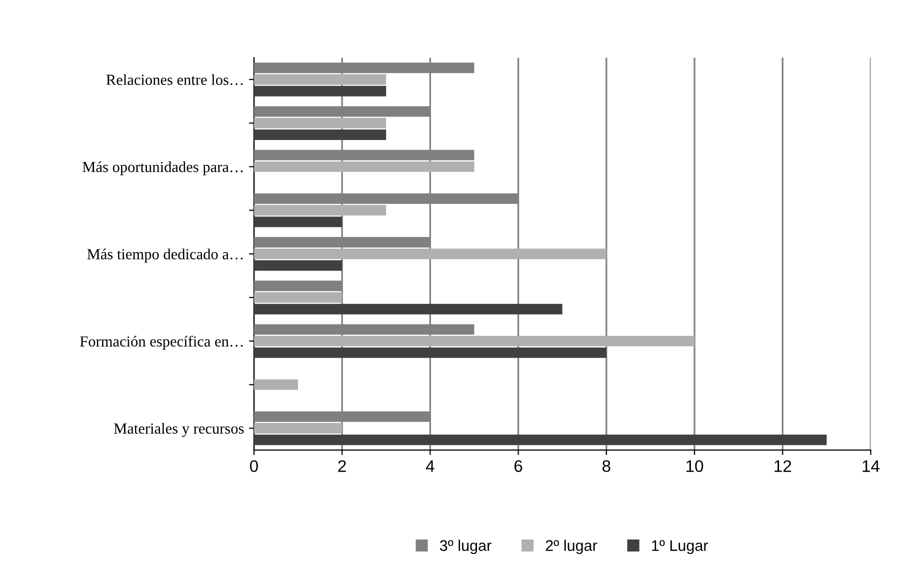 Image resolution: width=907 pixels, height=577 pixels. I want to click on x-tick-label: 10, so click(695, 466).